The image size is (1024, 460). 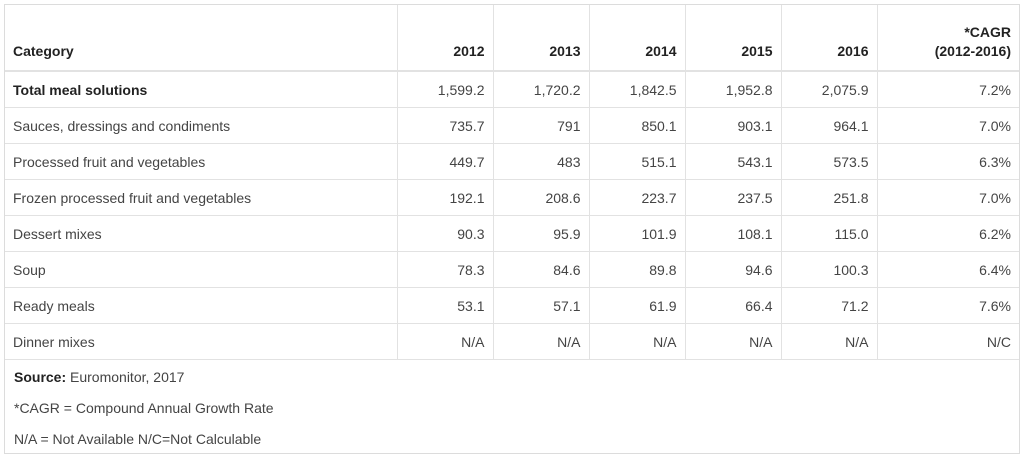 I want to click on cell-cagr: 6.2%, so click(x=948, y=233).